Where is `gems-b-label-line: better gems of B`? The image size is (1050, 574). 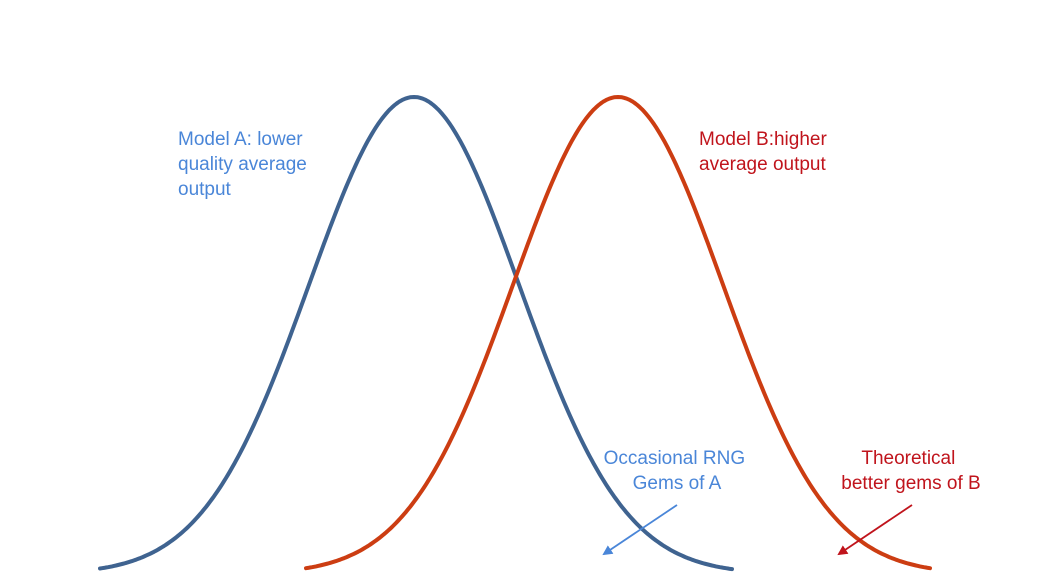
gems-b-label-line: better gems of B is located at coordinates (910, 483).